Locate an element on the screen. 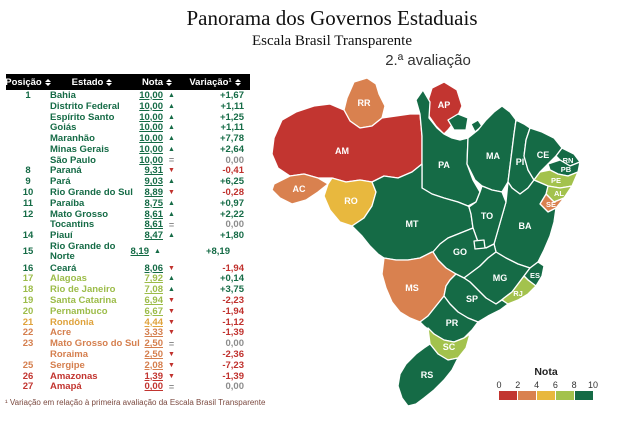 This screenshot has height=444, width=620. score-link: 6,94 is located at coordinates (154, 301).